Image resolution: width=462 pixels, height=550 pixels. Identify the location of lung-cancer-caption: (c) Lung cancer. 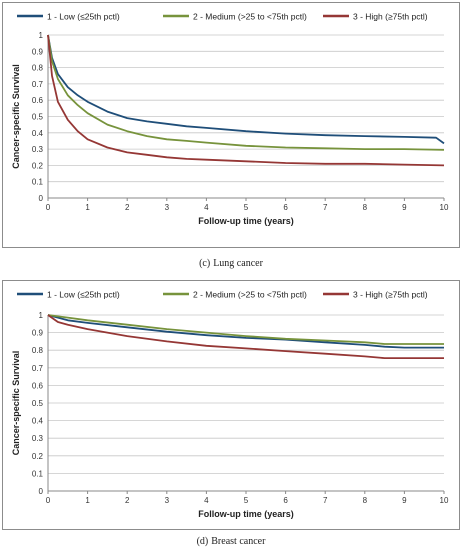
(231, 263).